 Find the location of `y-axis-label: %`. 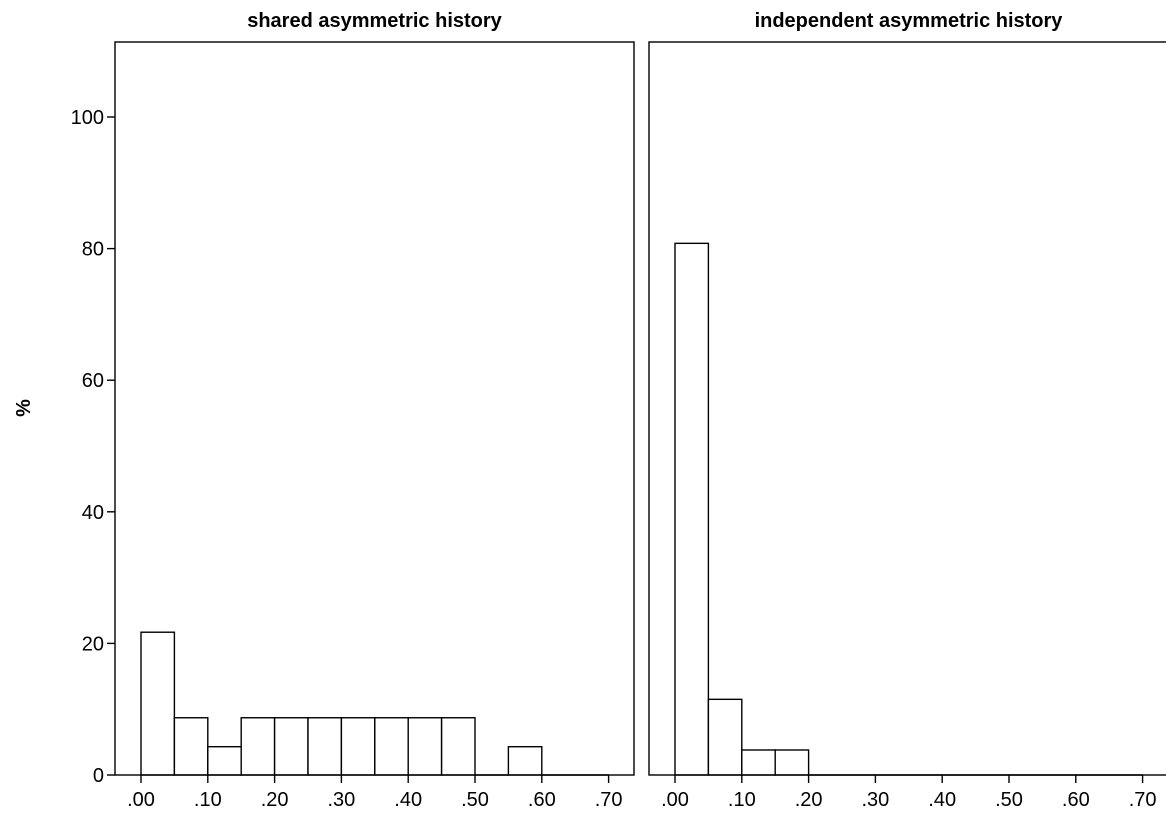

y-axis-label: % is located at coordinates (24, 408).